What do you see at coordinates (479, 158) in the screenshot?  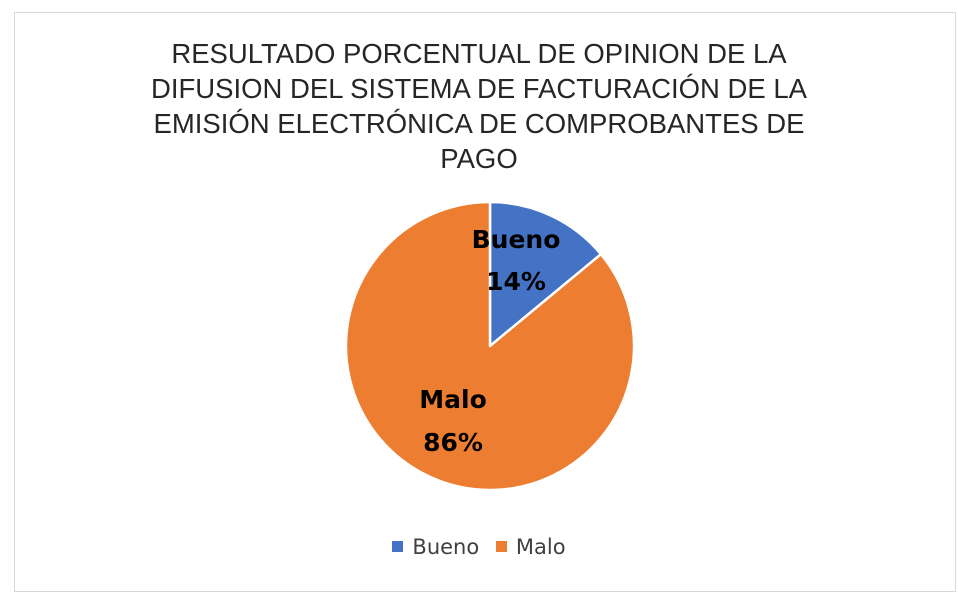 I see `chart-title-line-4: PAGO` at bounding box center [479, 158].